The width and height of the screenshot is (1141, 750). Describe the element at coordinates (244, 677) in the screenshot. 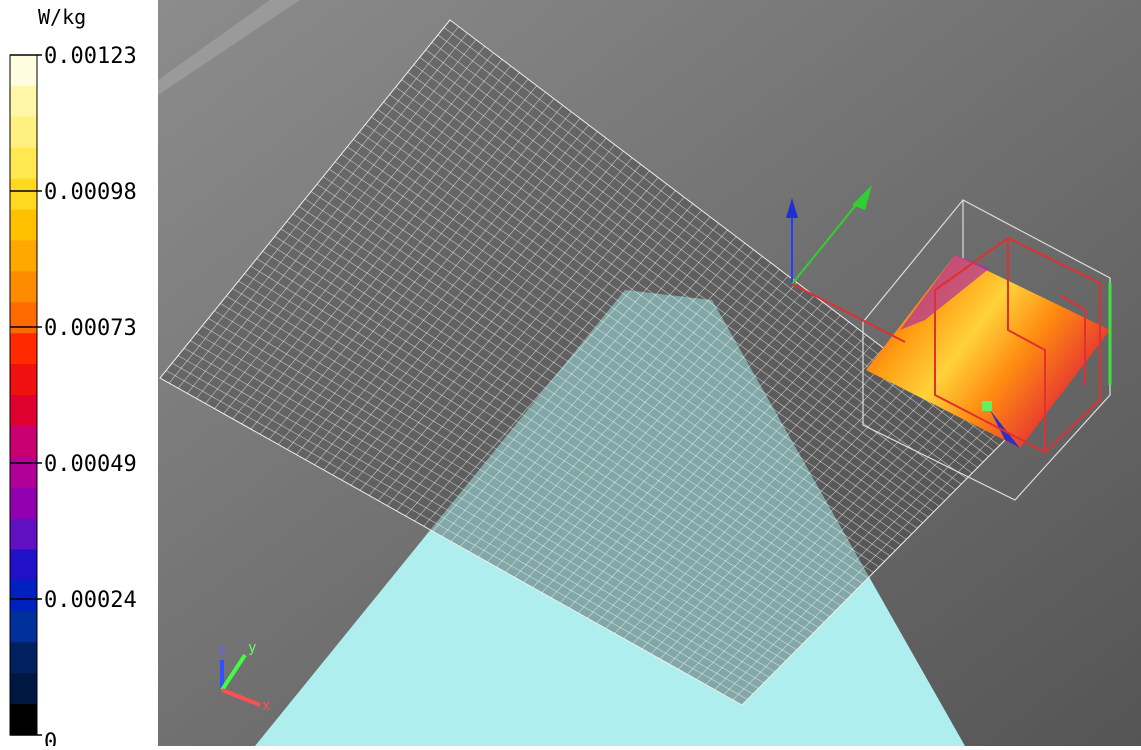

I see `triad: z y x` at that location.